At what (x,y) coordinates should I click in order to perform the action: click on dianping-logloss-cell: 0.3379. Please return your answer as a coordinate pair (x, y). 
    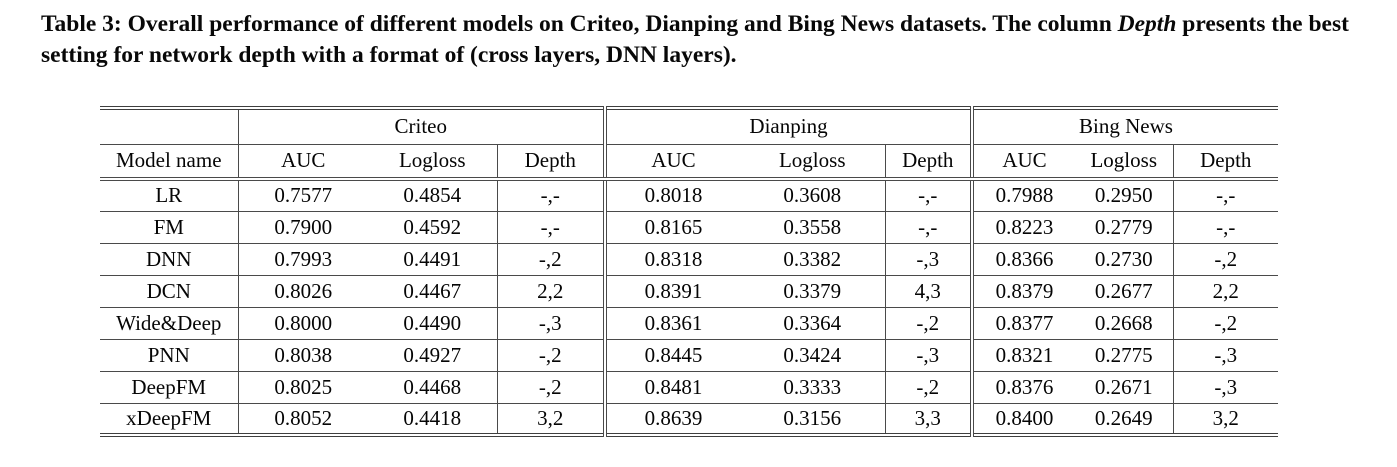
    Looking at the image, I should click on (812, 291).